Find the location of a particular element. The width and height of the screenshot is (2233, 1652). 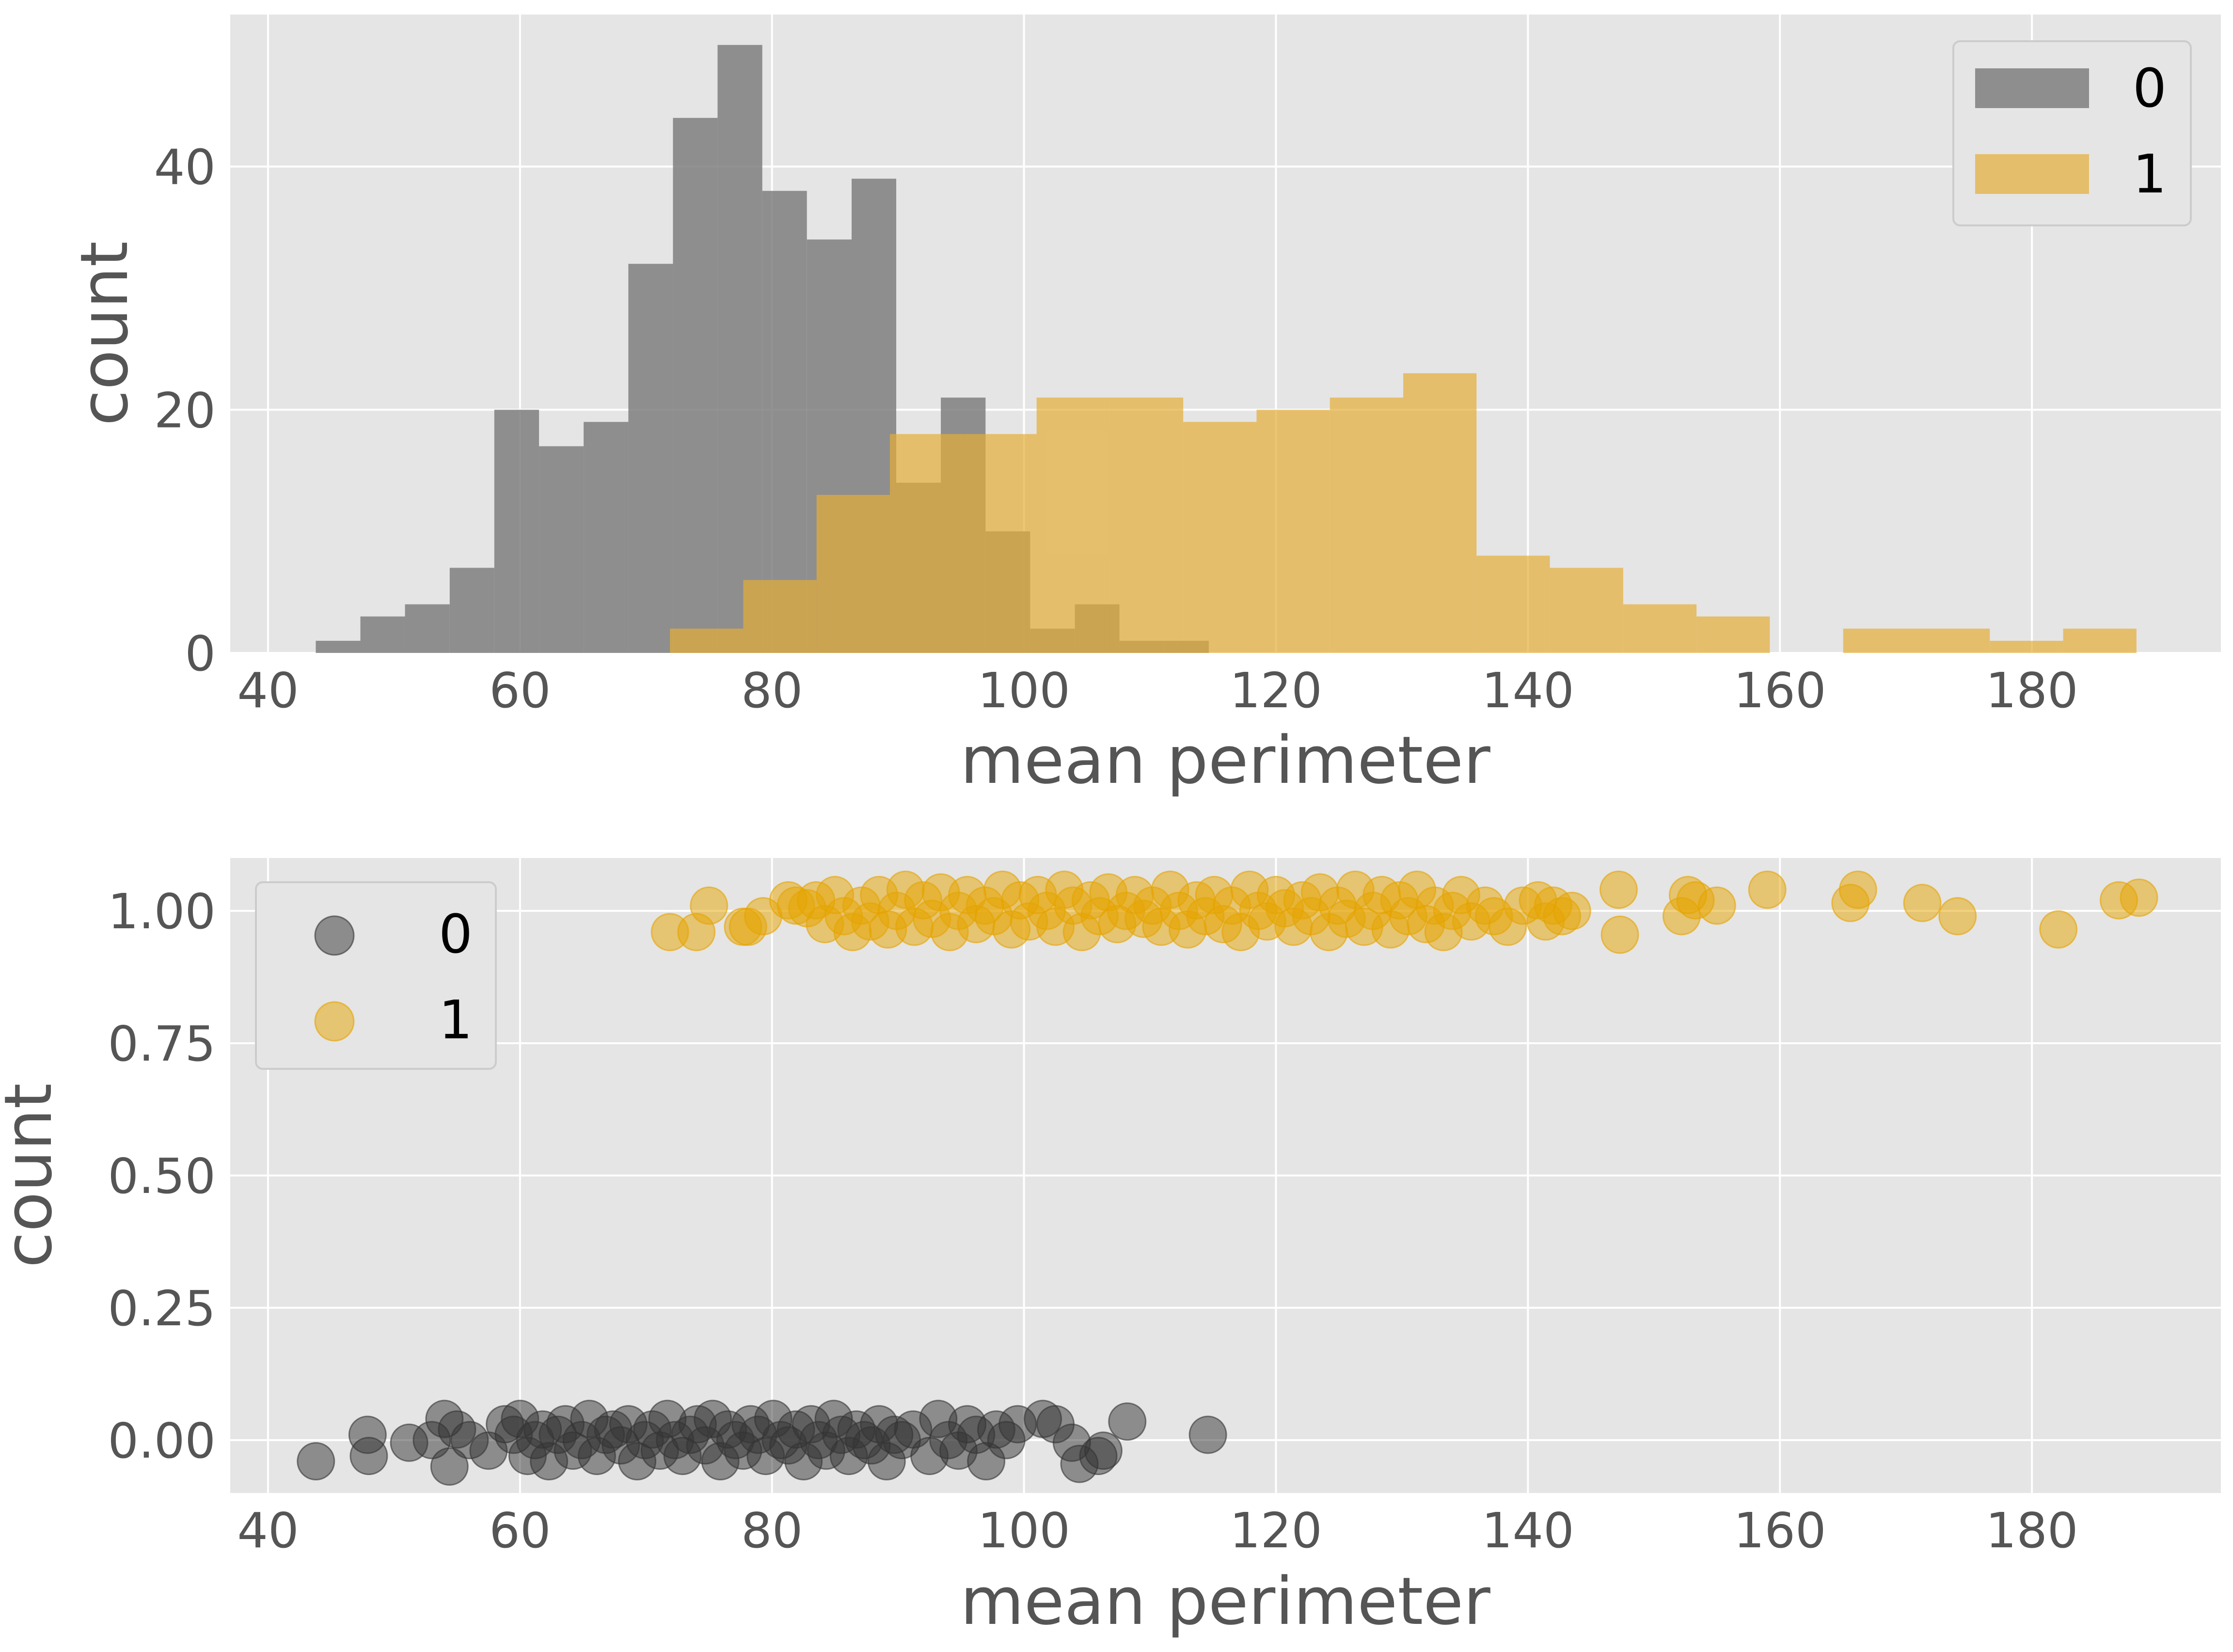

scatter-x-tick-label-4: 120 is located at coordinates (1276, 1531).